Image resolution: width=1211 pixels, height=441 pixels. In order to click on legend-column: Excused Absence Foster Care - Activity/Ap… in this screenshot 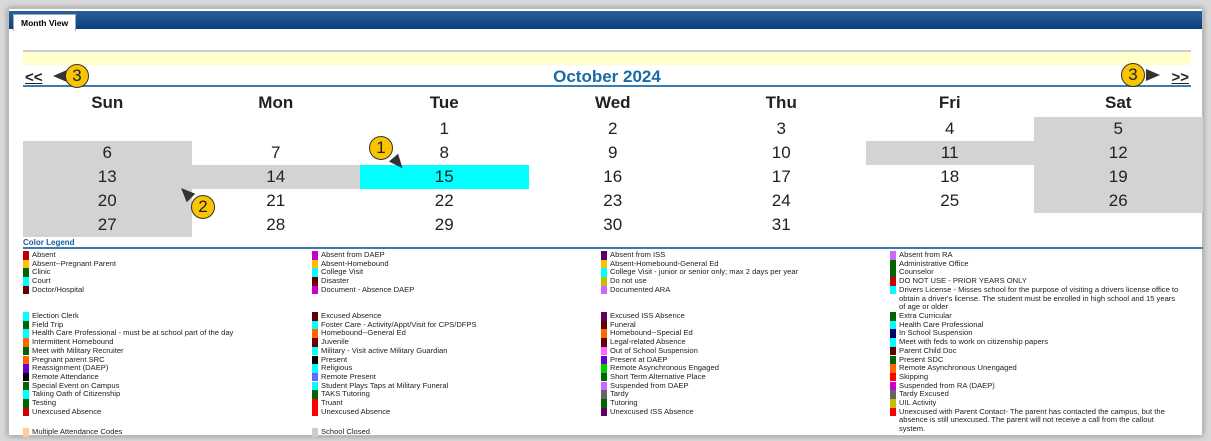, I will do `click(456, 372)`.